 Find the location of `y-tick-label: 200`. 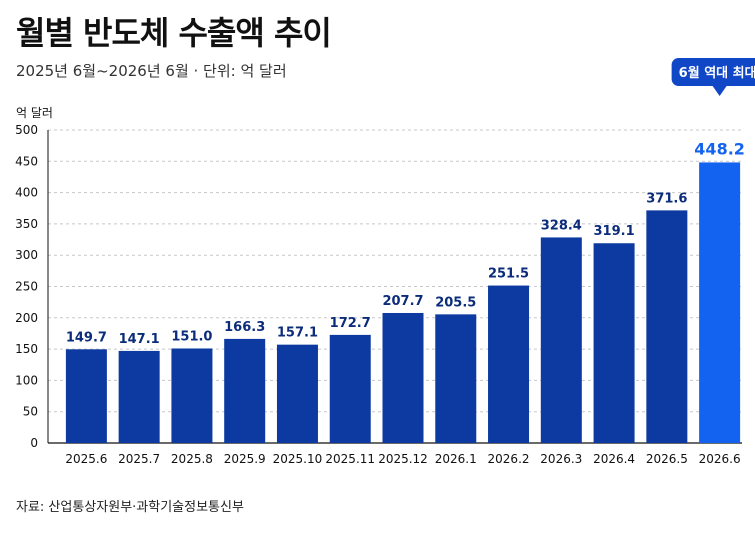

y-tick-label: 200 is located at coordinates (26, 318).